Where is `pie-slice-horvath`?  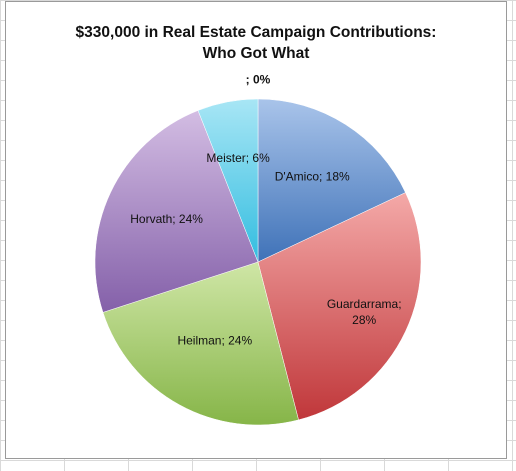
pie-slice-horvath is located at coordinates (176, 211).